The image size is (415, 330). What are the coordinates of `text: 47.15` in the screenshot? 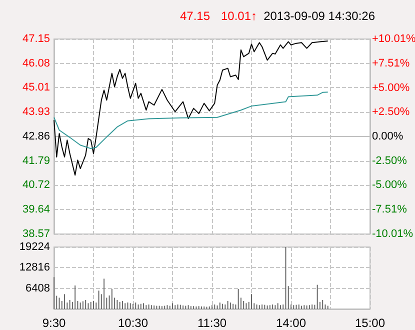 It's located at (195, 16).